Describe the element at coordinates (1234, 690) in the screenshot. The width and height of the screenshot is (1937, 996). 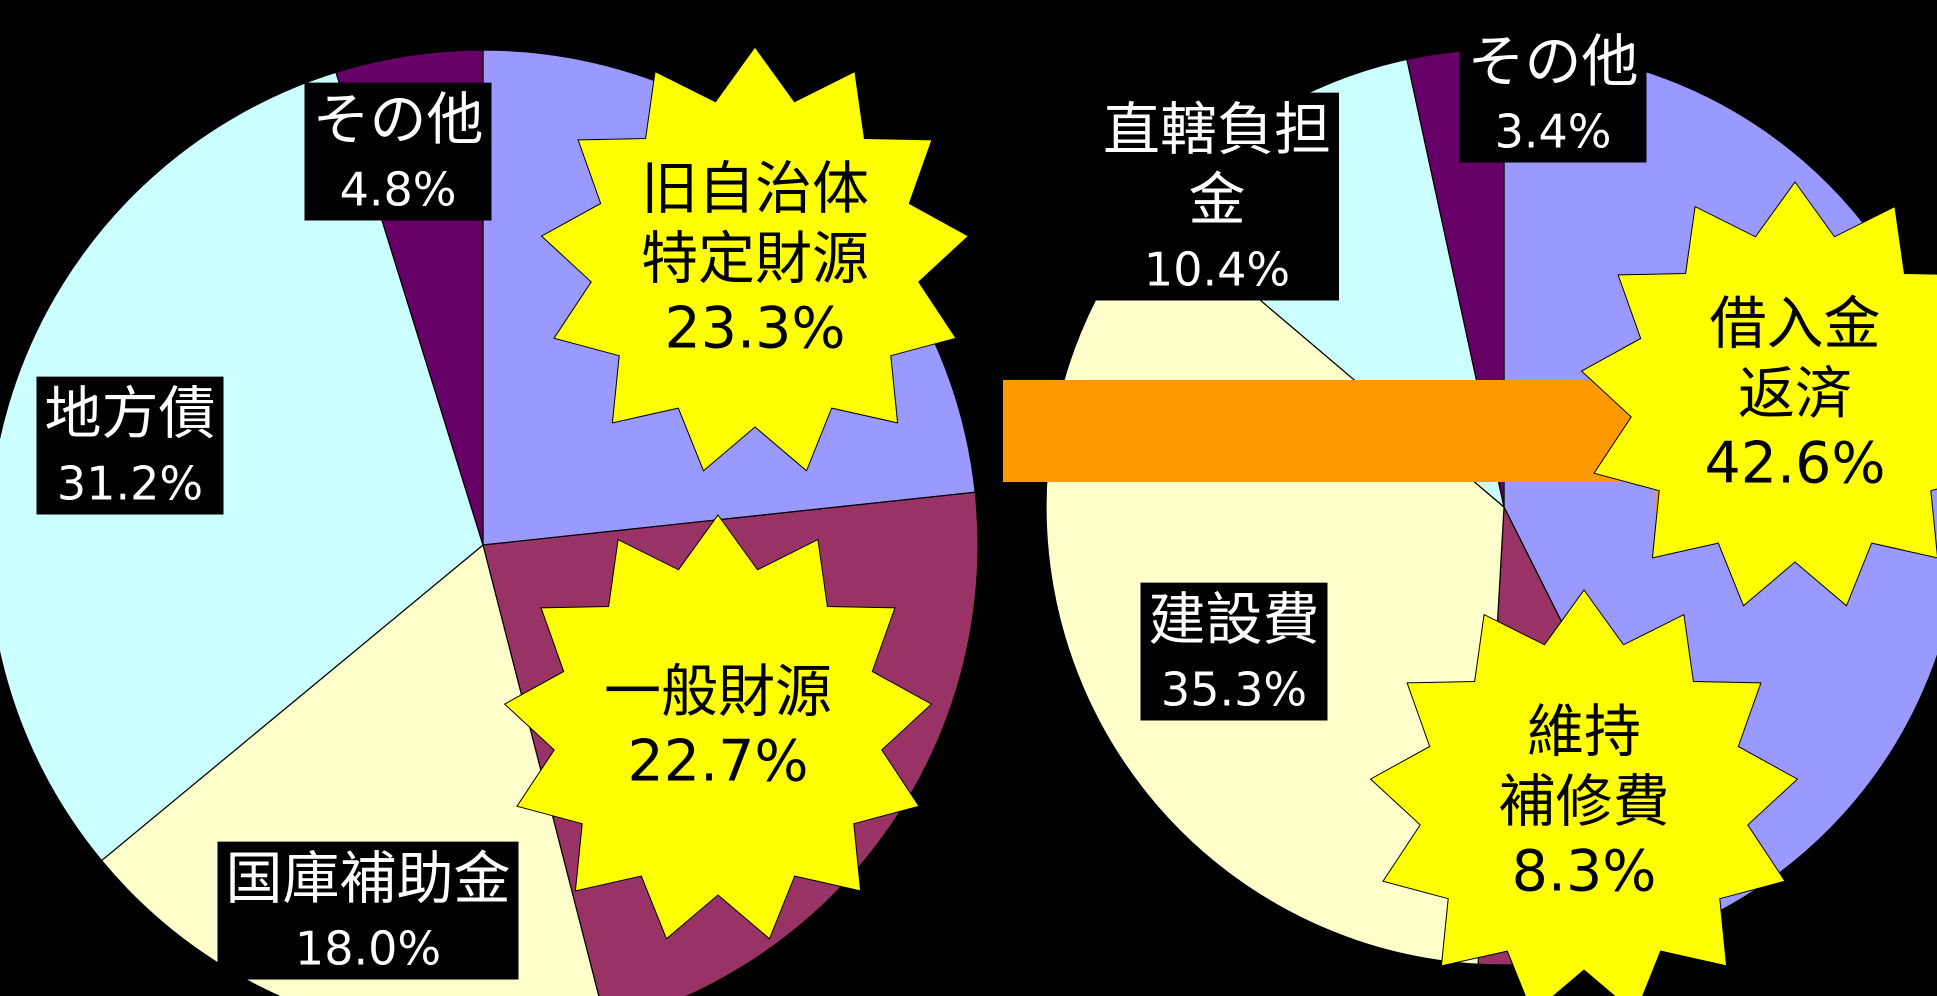
I see `value-label: 35.3%` at that location.